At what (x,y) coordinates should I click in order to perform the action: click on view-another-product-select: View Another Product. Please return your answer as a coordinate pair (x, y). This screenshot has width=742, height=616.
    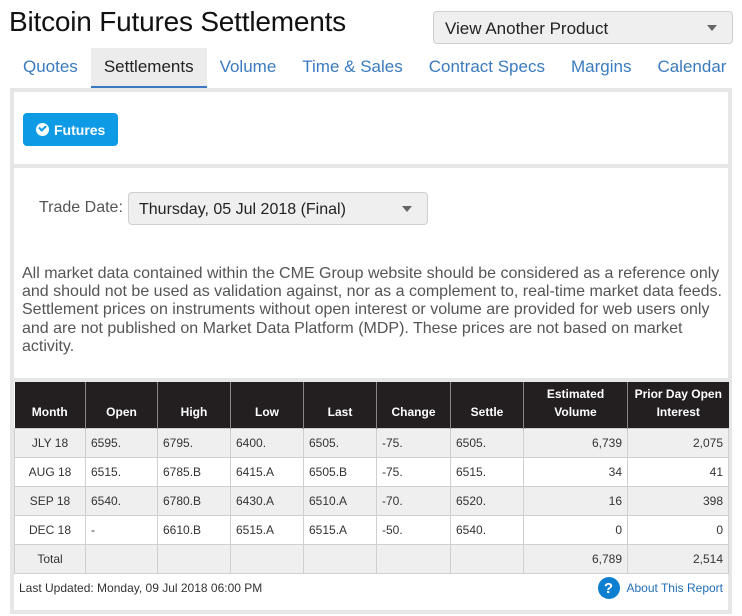
    Looking at the image, I should click on (583, 27).